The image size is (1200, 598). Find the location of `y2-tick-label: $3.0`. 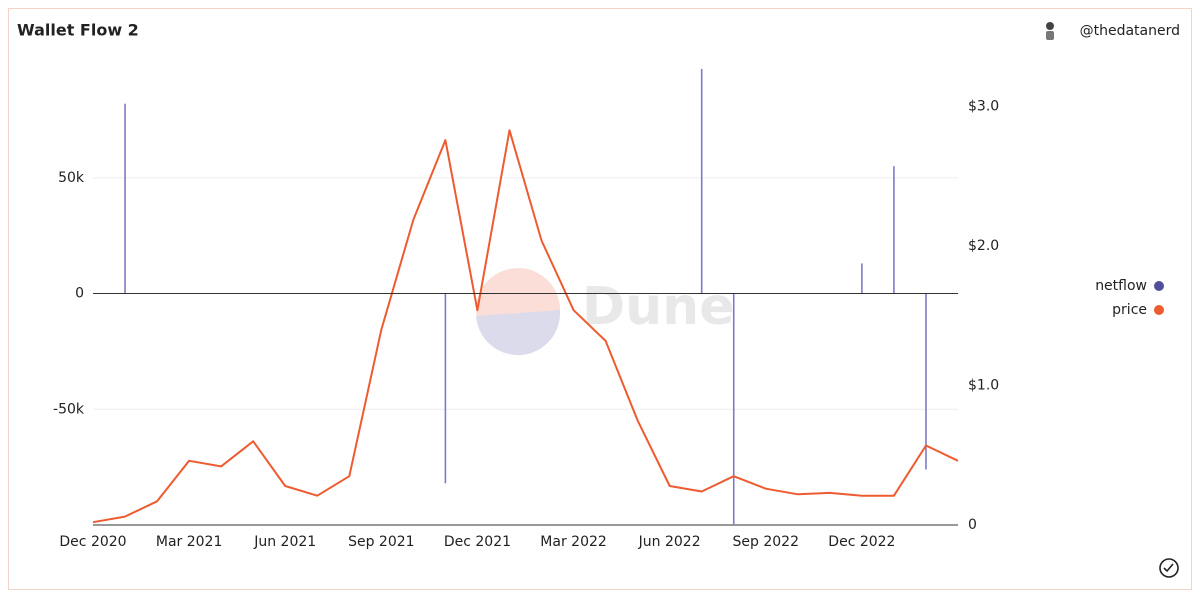

y2-tick-label: $3.0 is located at coordinates (983, 107).